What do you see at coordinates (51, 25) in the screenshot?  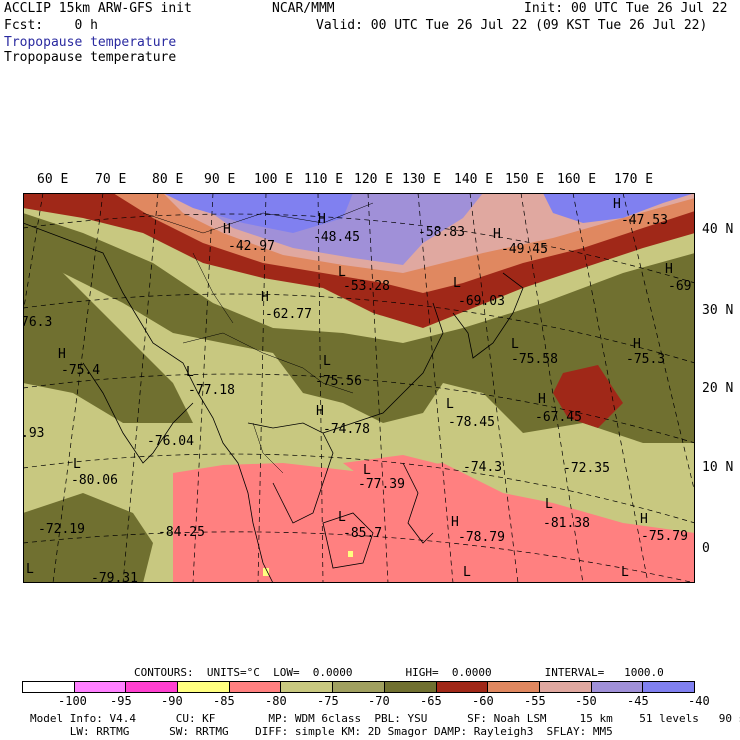 I see `header-forecast-hour: Fcst: 0 h` at bounding box center [51, 25].